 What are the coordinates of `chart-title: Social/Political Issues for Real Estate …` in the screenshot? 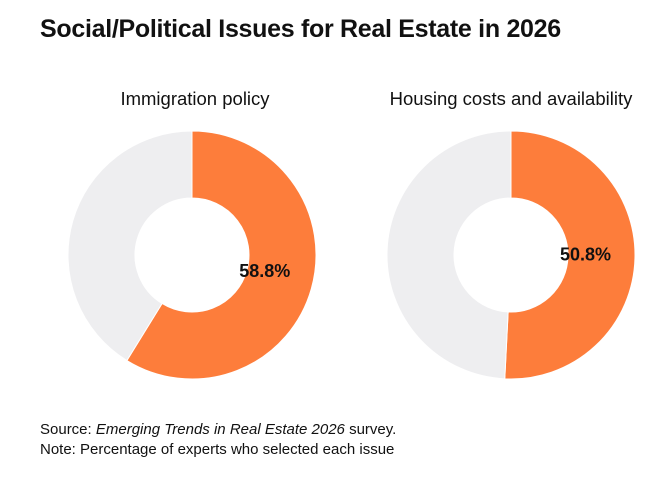 It's located at (300, 29).